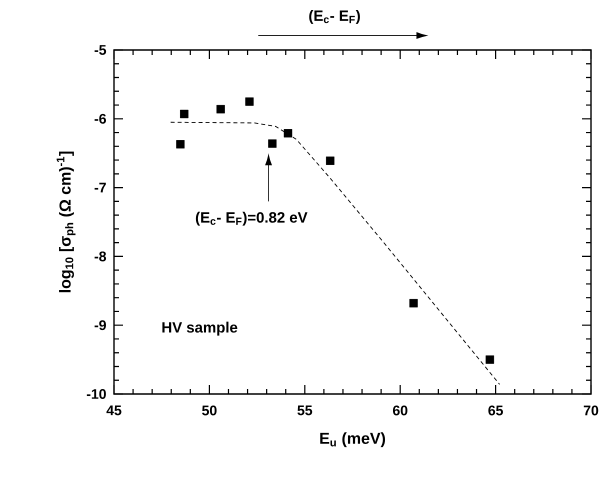  What do you see at coordinates (334, 17) in the screenshot?
I see `text: (E$_{c}$- E$_{F}$)` at bounding box center [334, 17].